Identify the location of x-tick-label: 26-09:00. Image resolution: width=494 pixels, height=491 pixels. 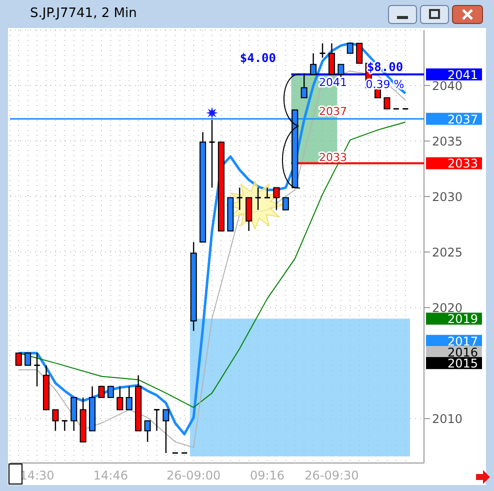
(193, 475).